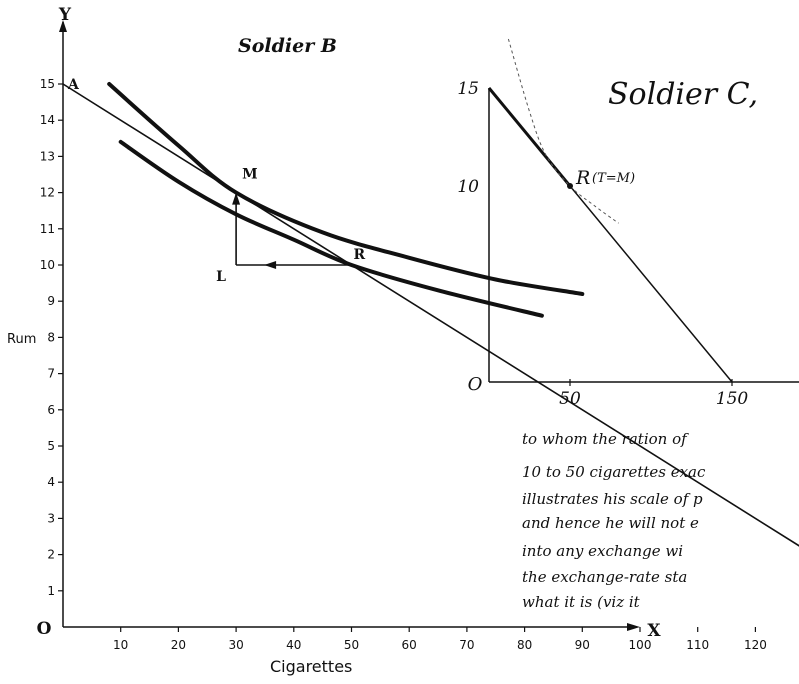  I want to click on y-tick-label: 6, so click(51, 410).